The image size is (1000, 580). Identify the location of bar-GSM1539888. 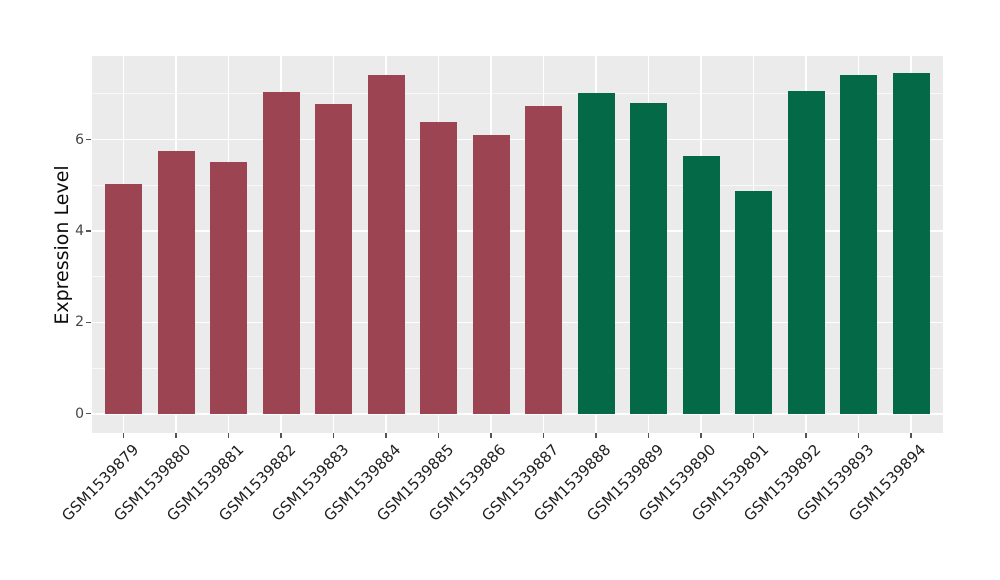
(596, 253).